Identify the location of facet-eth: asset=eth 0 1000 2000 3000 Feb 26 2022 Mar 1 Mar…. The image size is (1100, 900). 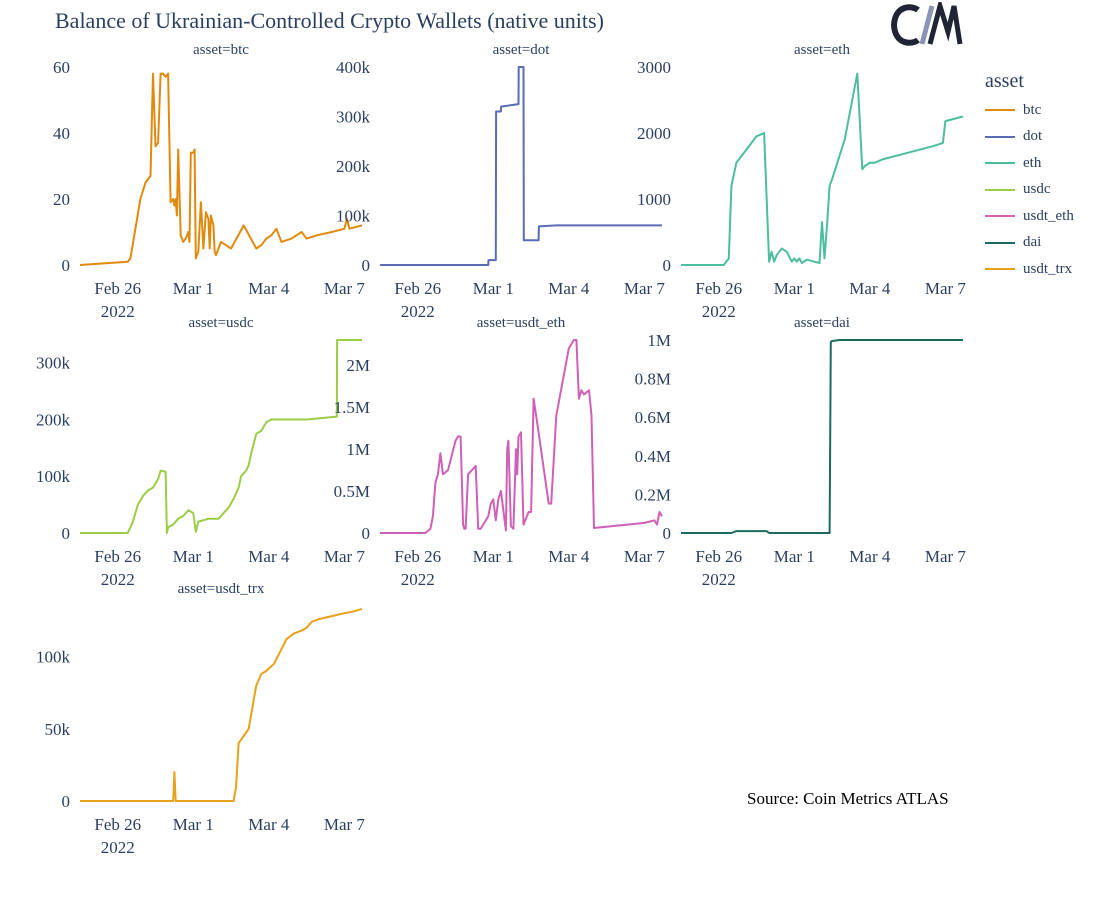
(801, 181).